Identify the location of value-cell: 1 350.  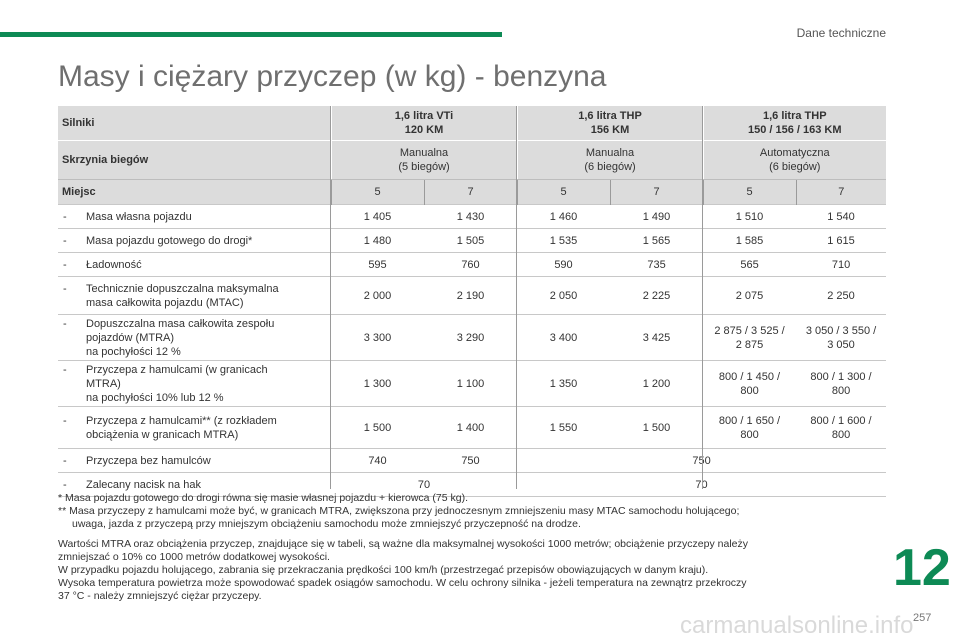
(563, 383).